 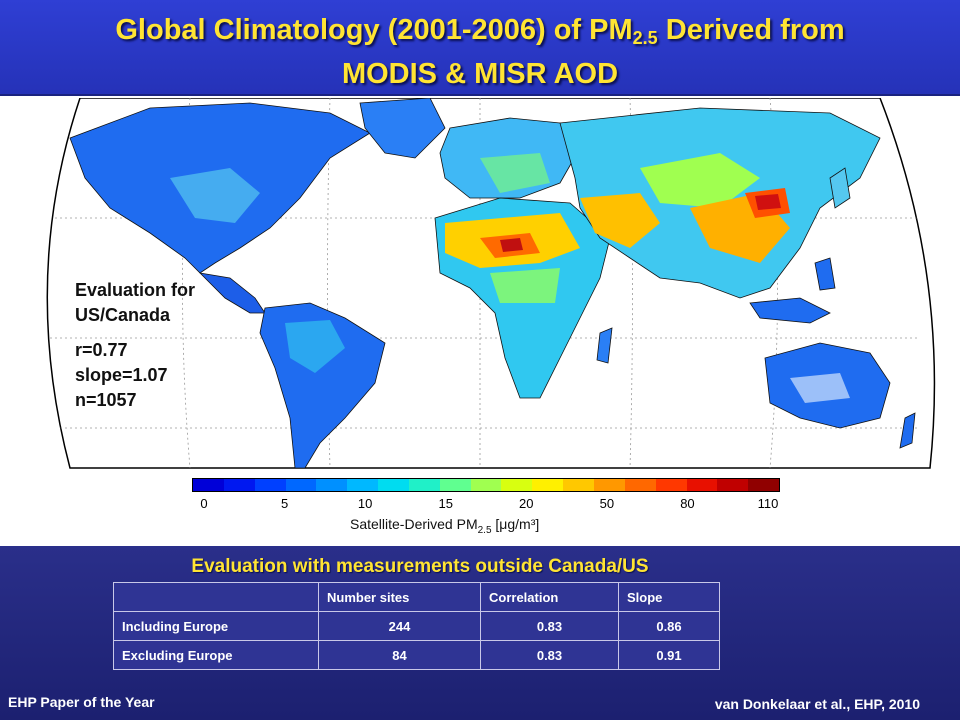 What do you see at coordinates (123, 315) in the screenshot?
I see `eval-heading-line2: US/Canada` at bounding box center [123, 315].